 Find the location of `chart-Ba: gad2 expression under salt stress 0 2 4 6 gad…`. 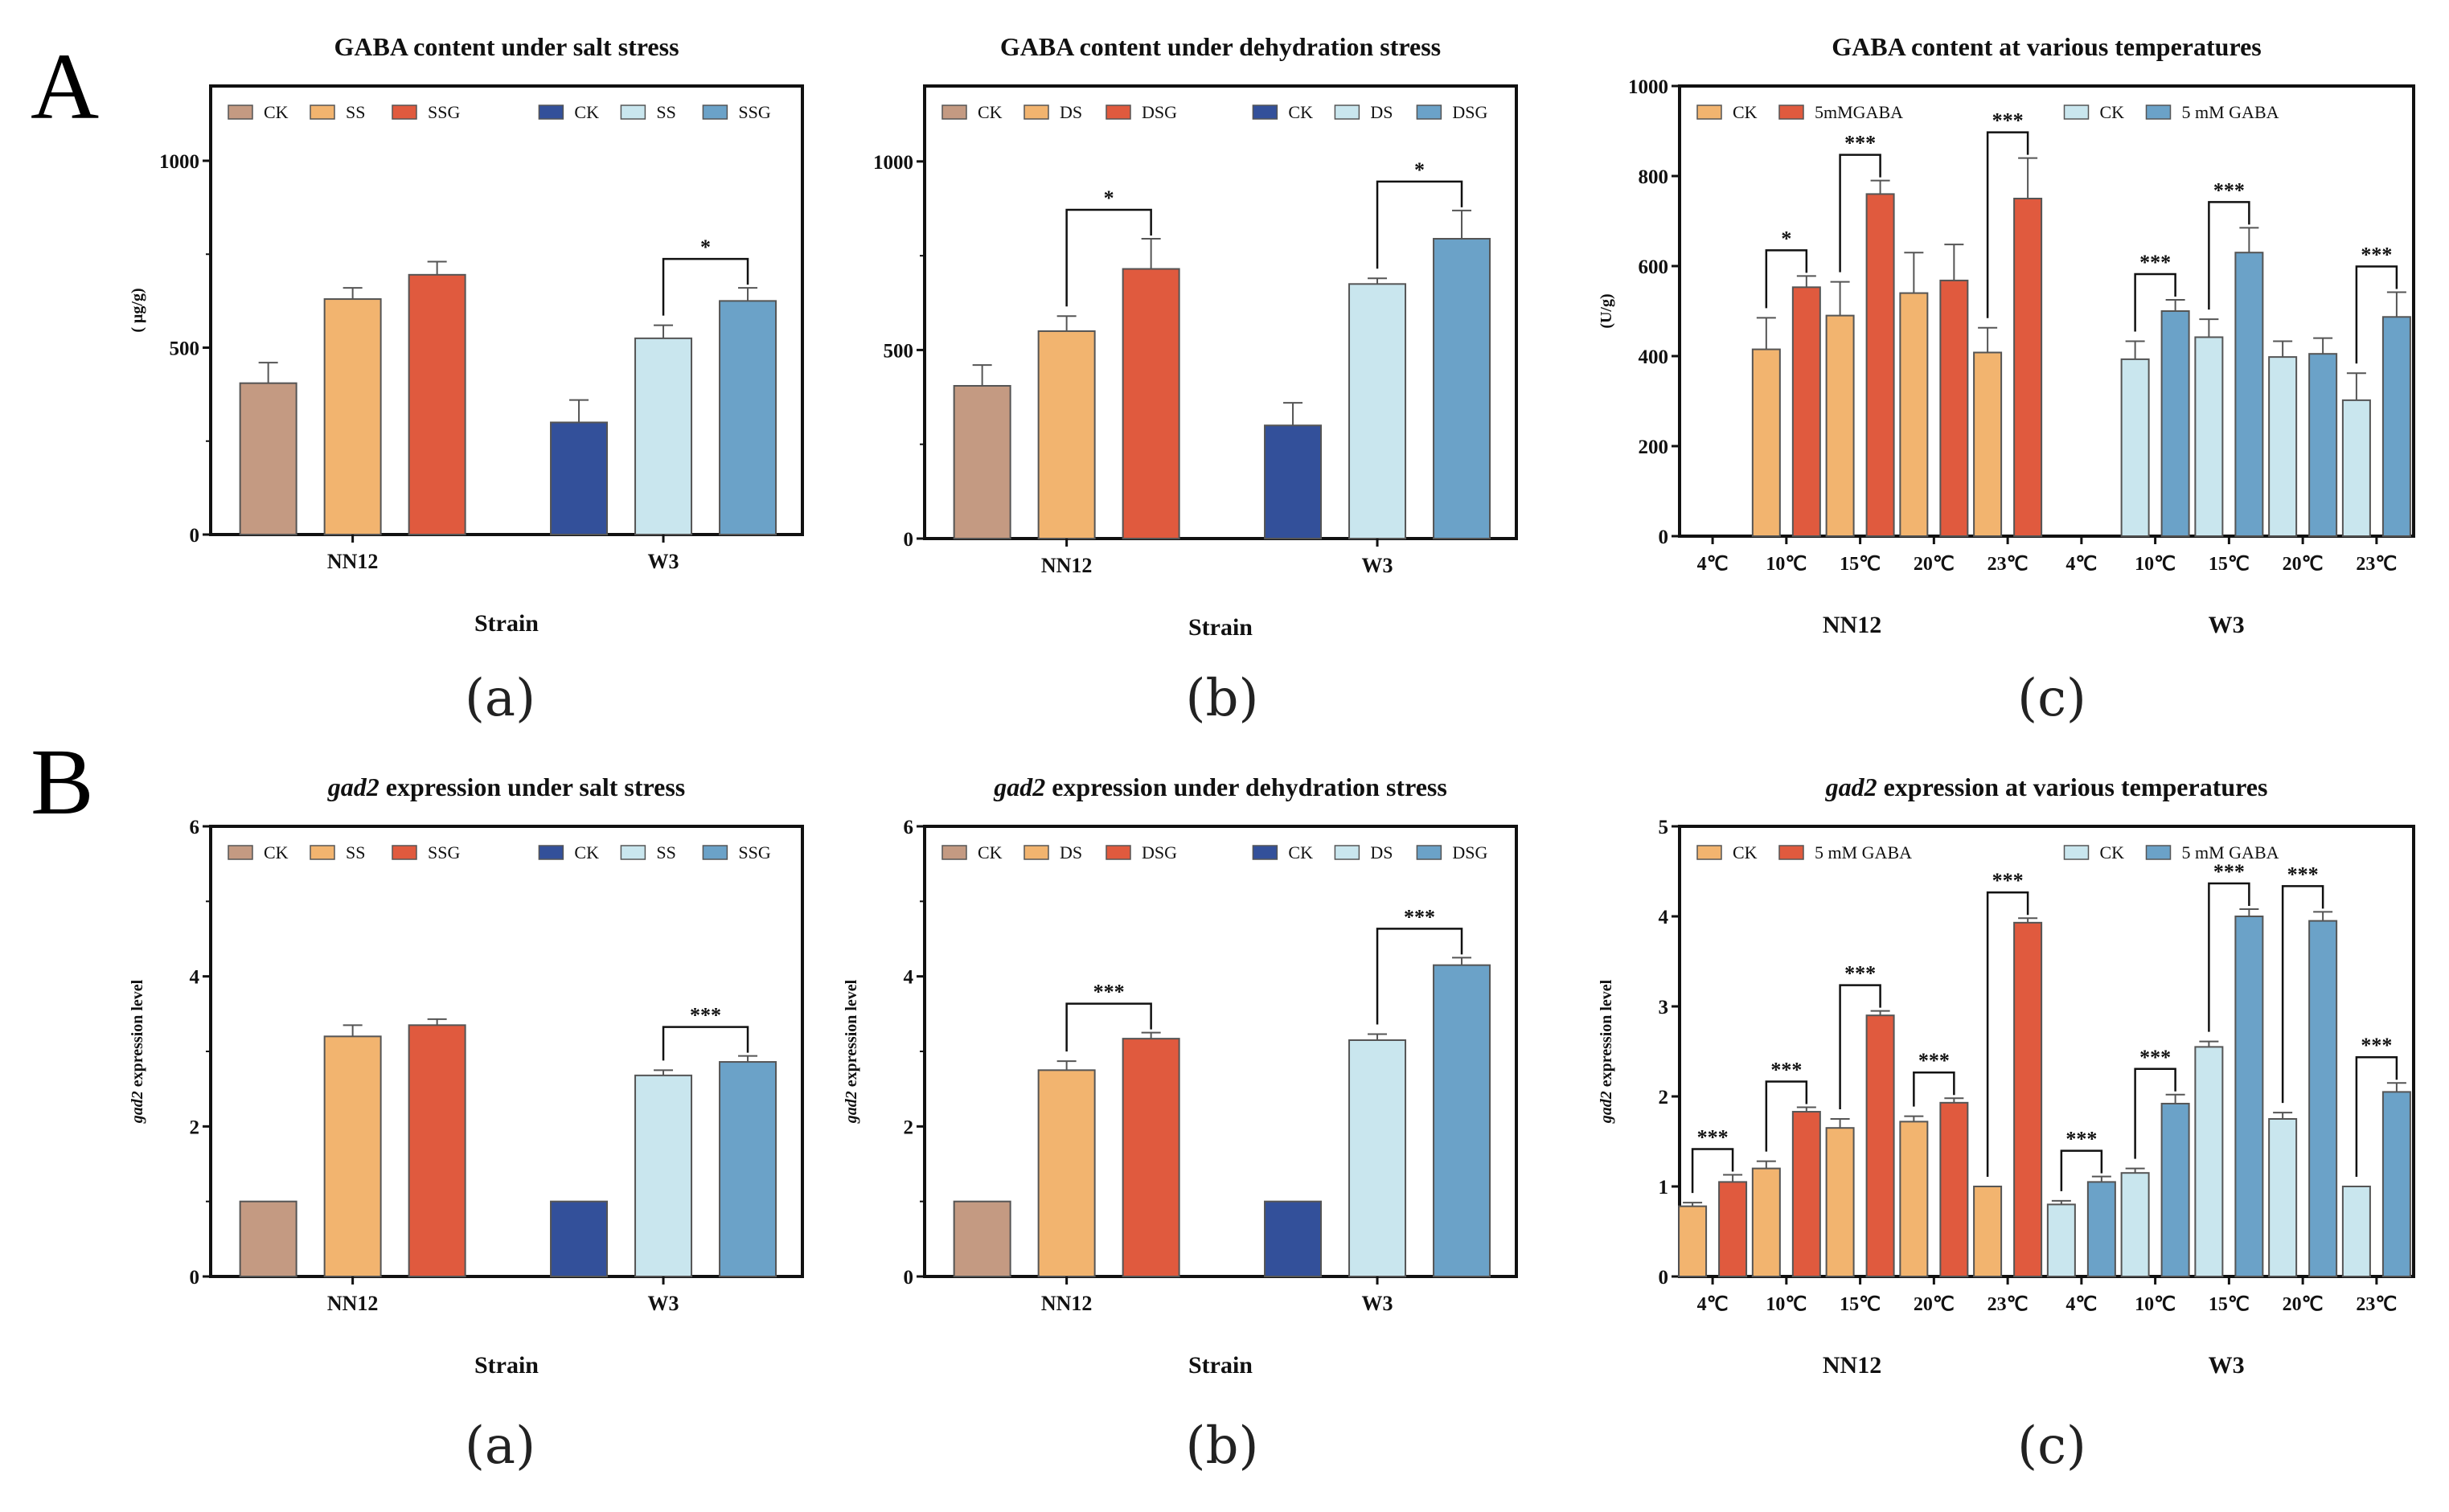

chart-Ba: gad2 expression under salt stress 0 2 4 6 gad… is located at coordinates (467, 1075).